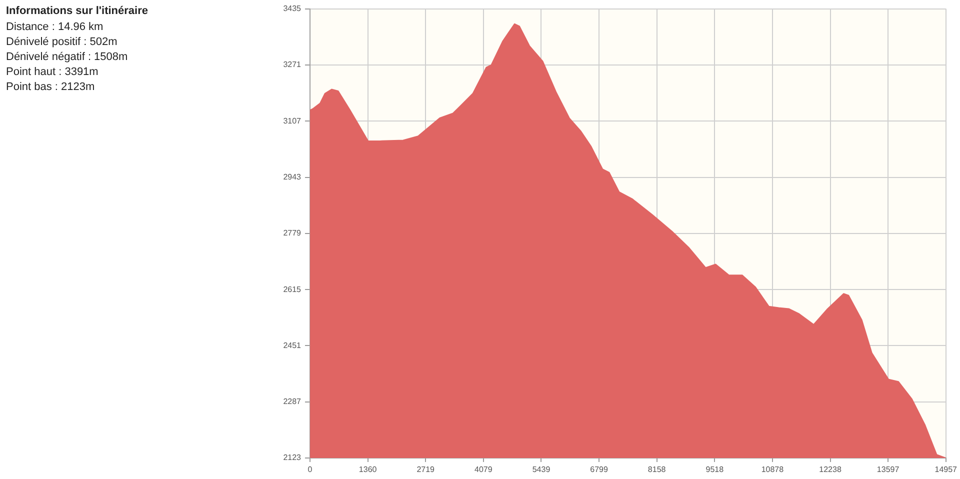 This screenshot has width=960, height=479. Describe the element at coordinates (368, 469) in the screenshot. I see `x-tick-label: 1360` at that location.